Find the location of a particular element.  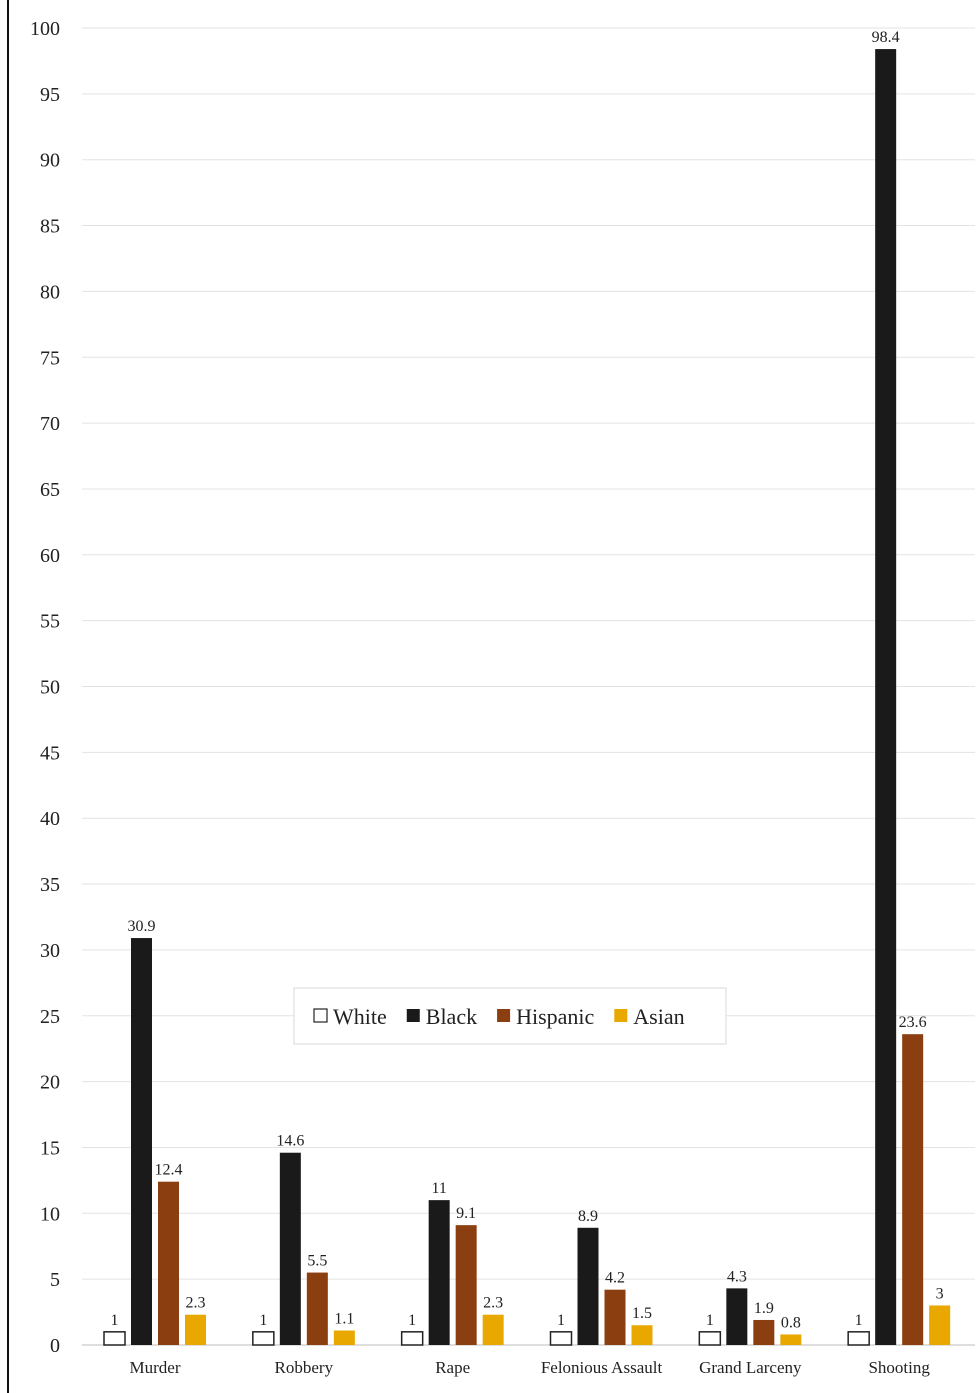

bar-black-robbery is located at coordinates (290, 1248).